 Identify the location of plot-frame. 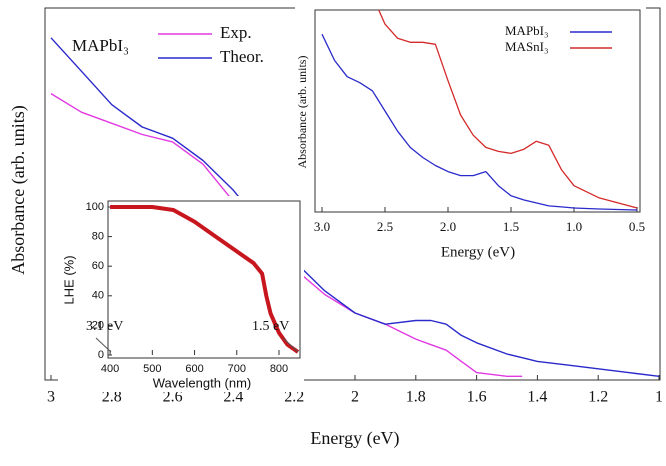
(204, 279).